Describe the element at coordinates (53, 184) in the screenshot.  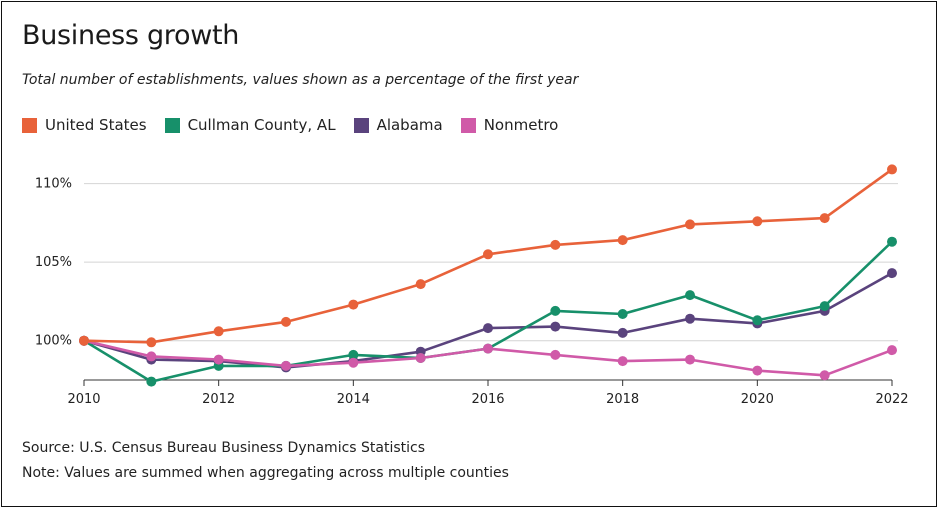
I see `y-tick-label: 110%` at that location.